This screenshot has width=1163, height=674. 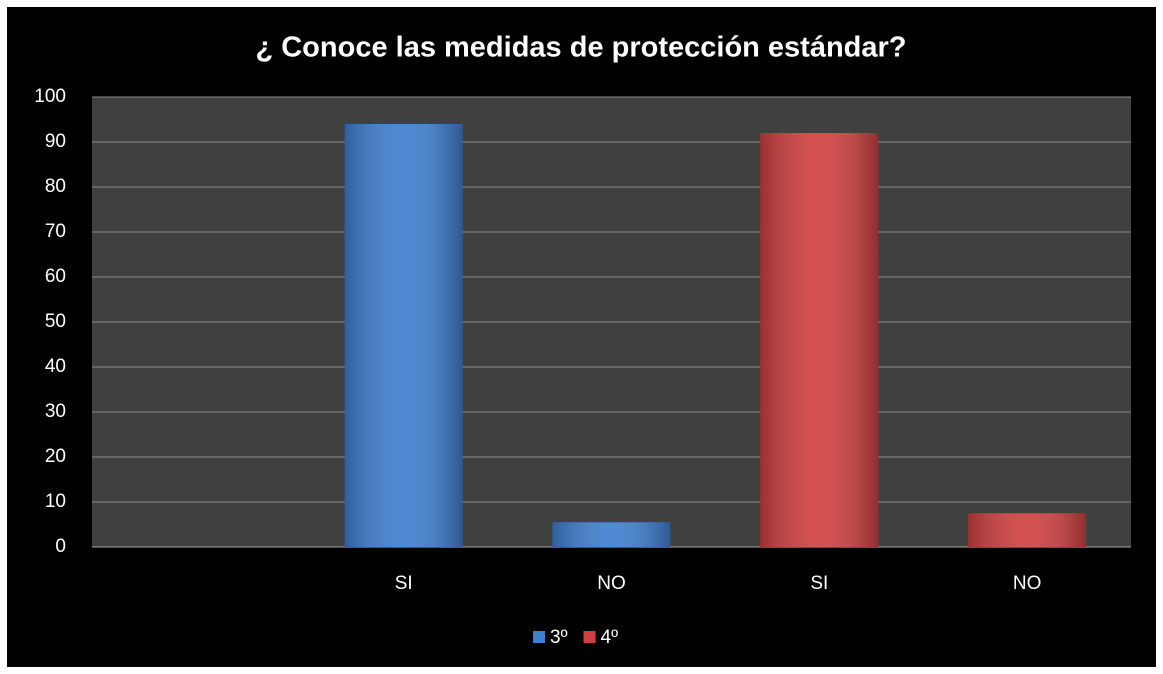 What do you see at coordinates (55, 366) in the screenshot?
I see `y-tick-label: 40` at bounding box center [55, 366].